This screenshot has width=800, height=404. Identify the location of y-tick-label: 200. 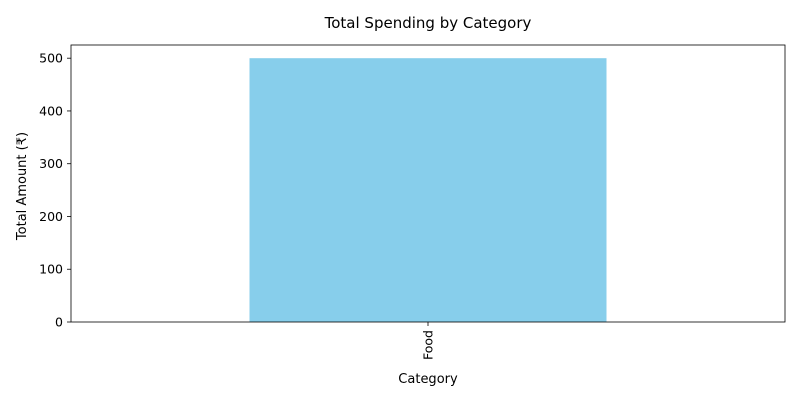
(51, 216).